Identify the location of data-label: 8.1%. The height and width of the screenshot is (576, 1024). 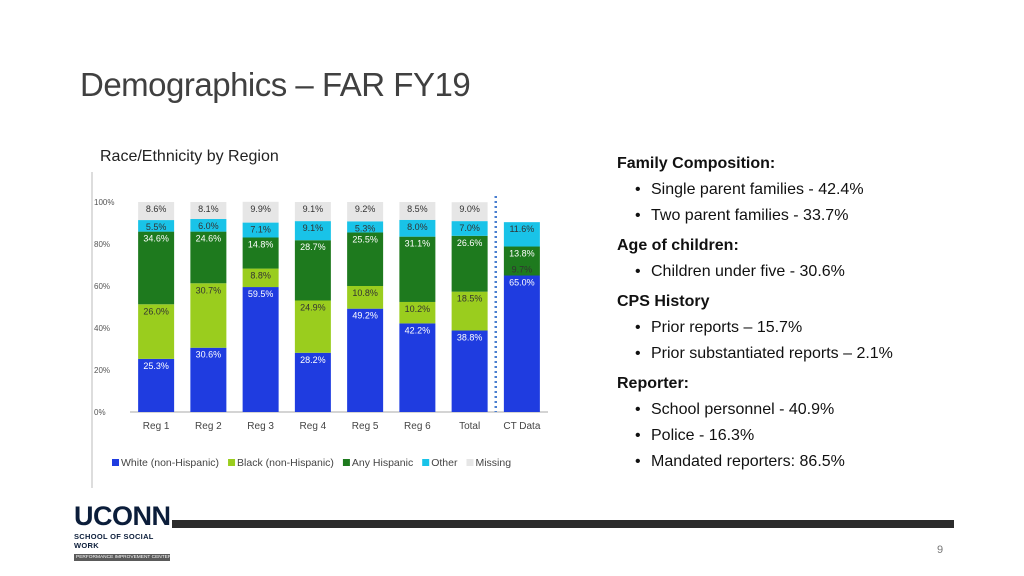
(208, 209).